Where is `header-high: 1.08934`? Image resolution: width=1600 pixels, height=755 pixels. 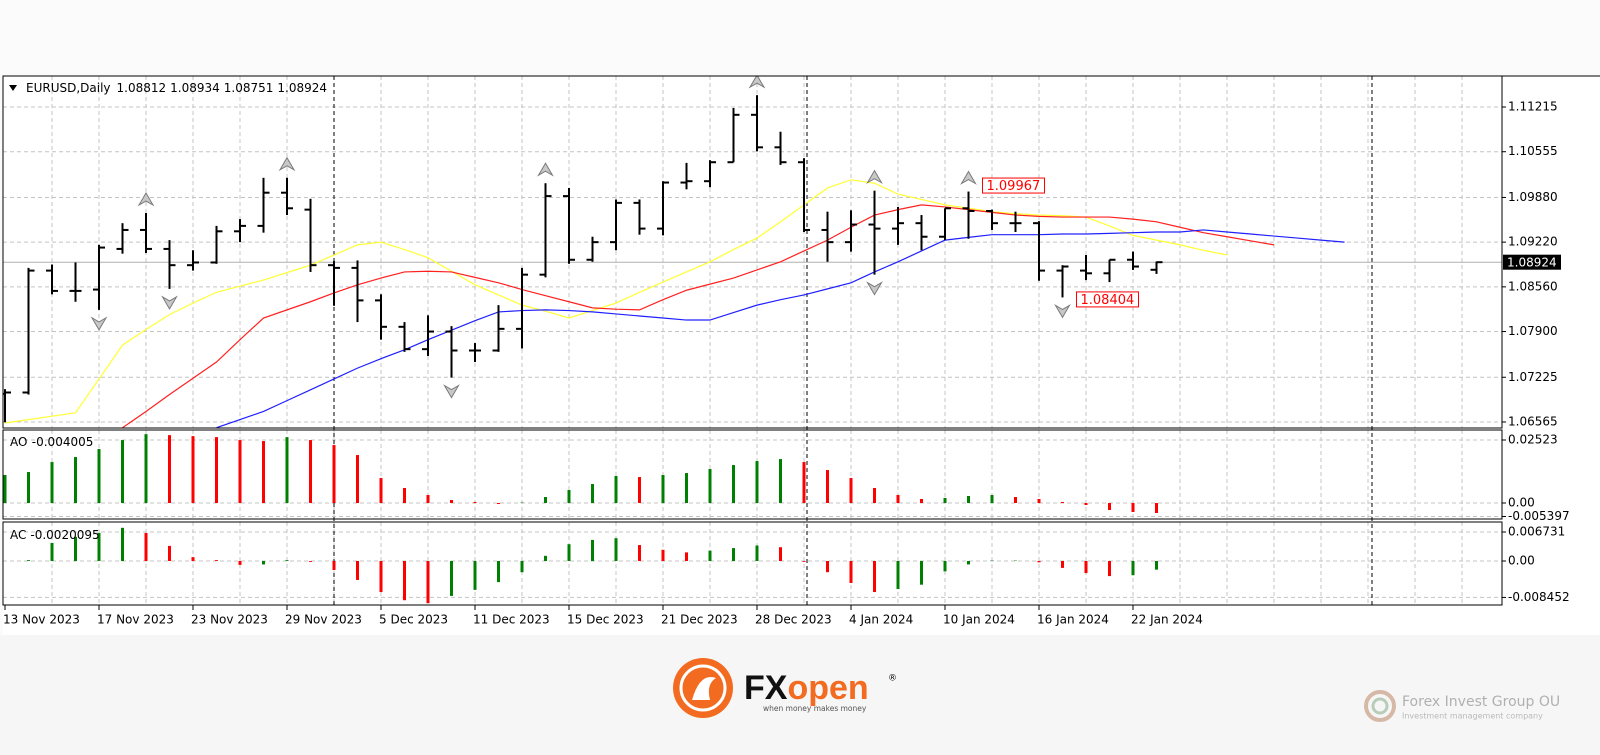
header-high: 1.08934 is located at coordinates (195, 88).